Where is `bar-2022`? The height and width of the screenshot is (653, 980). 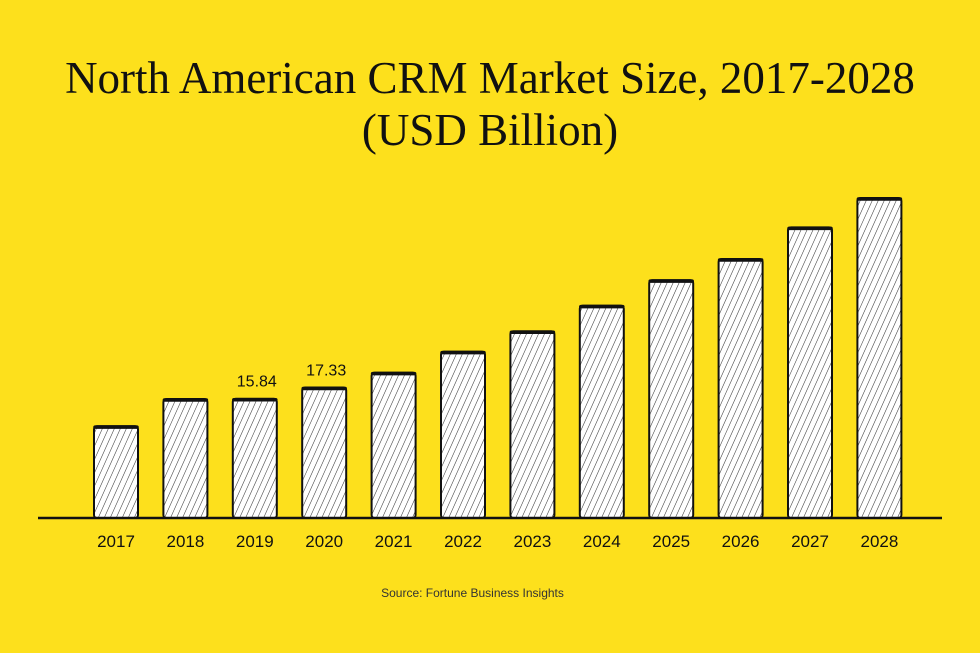 bar-2022 is located at coordinates (463, 434).